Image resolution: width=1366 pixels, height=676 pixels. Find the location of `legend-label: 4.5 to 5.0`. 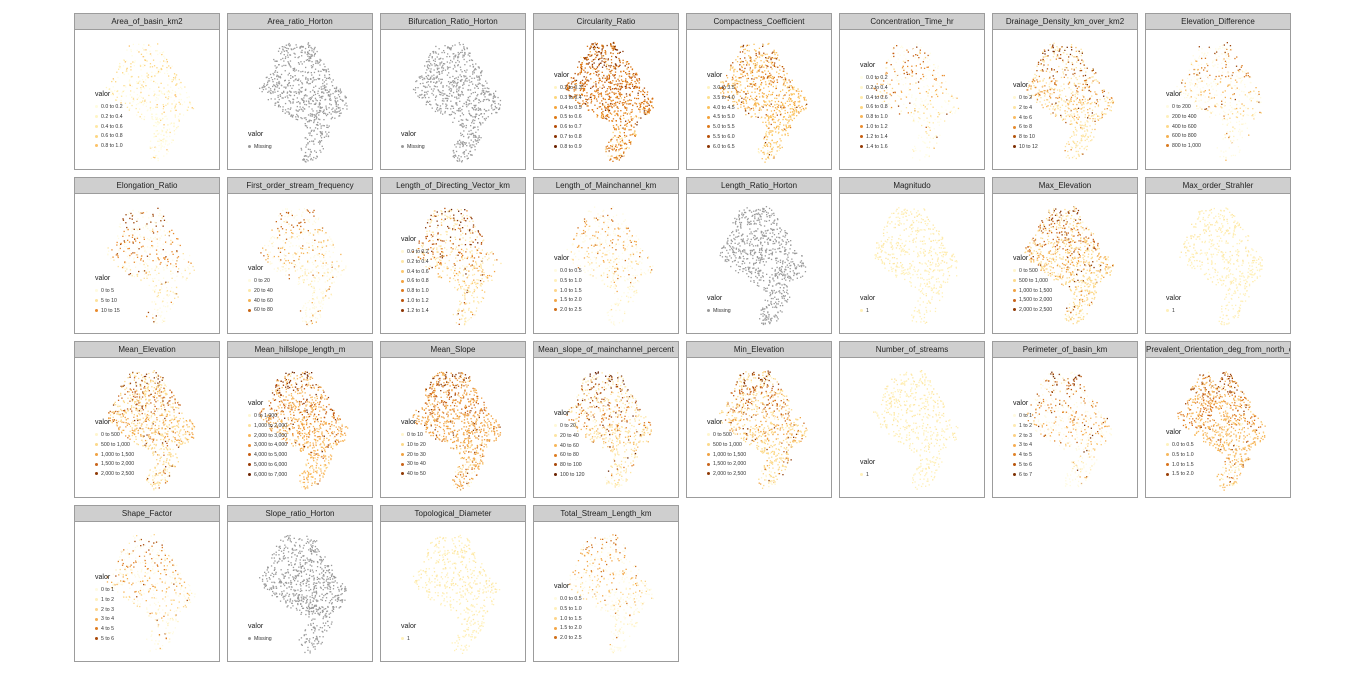

legend-label: 4.5 to 5.0 is located at coordinates (724, 117).